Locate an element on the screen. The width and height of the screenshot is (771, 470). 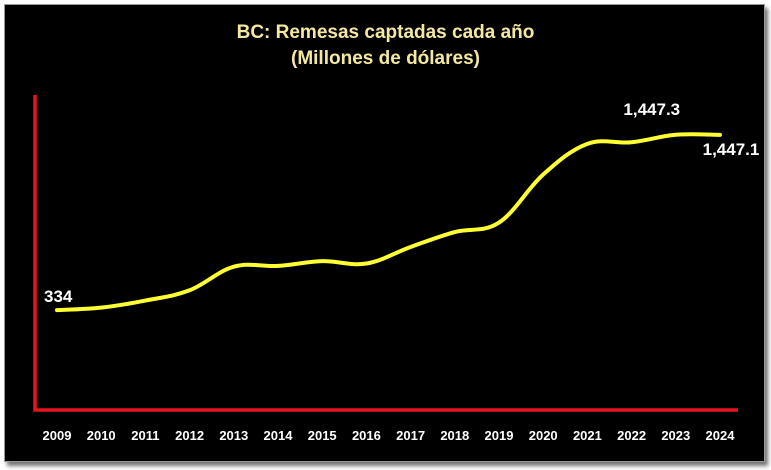
x-tick-label-2023: 2023 is located at coordinates (675, 435).